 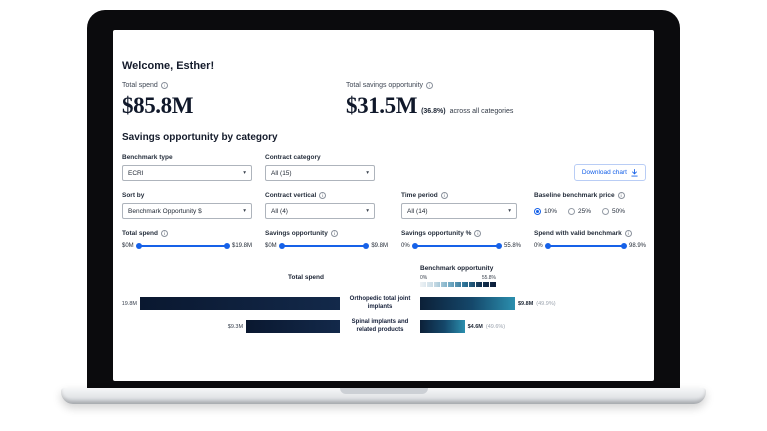 What do you see at coordinates (436, 233) in the screenshot?
I see `slider-label: Savings opportunity %` at bounding box center [436, 233].